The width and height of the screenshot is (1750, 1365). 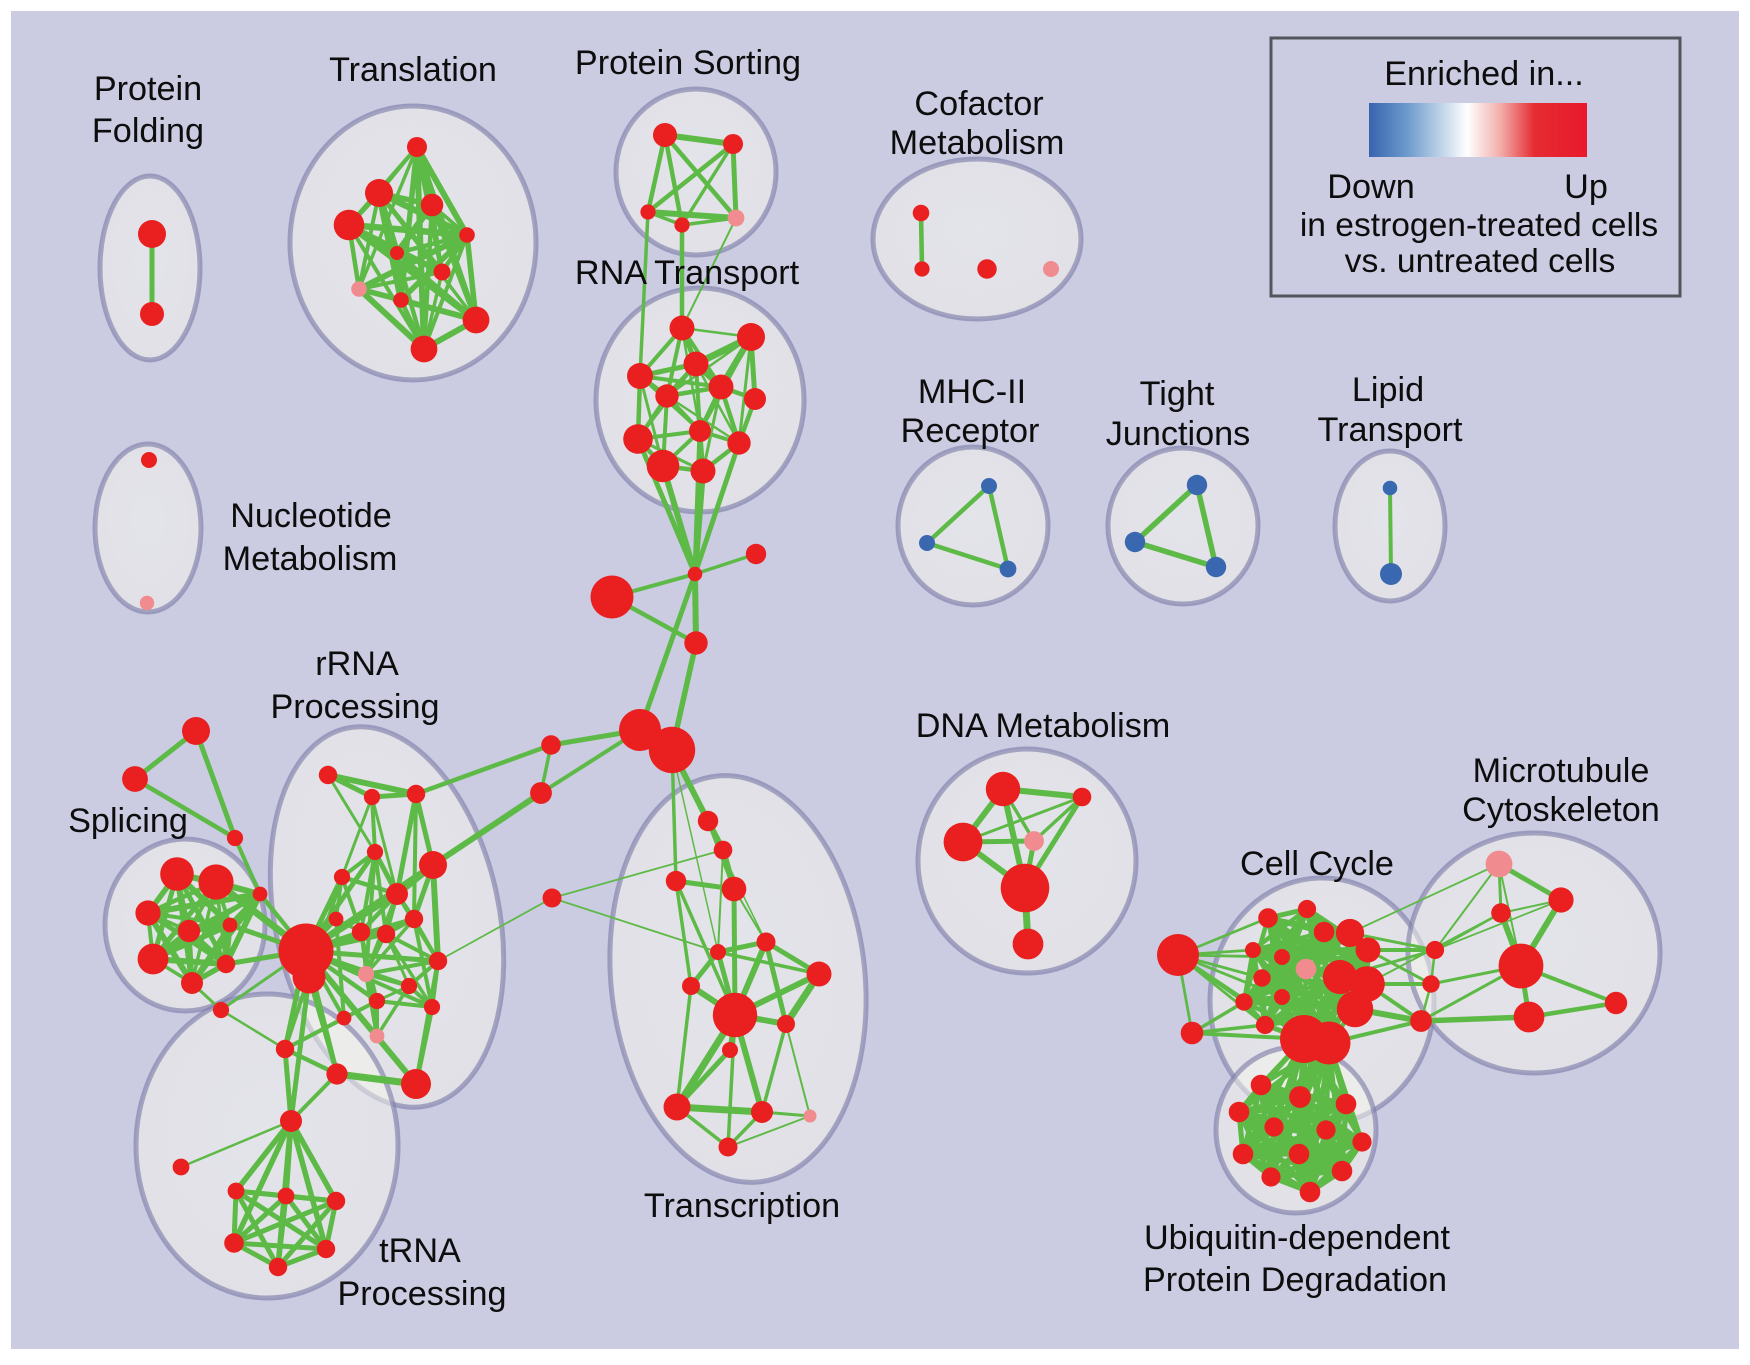 I want to click on svg-text: RNA Transport, so click(x=687, y=273).